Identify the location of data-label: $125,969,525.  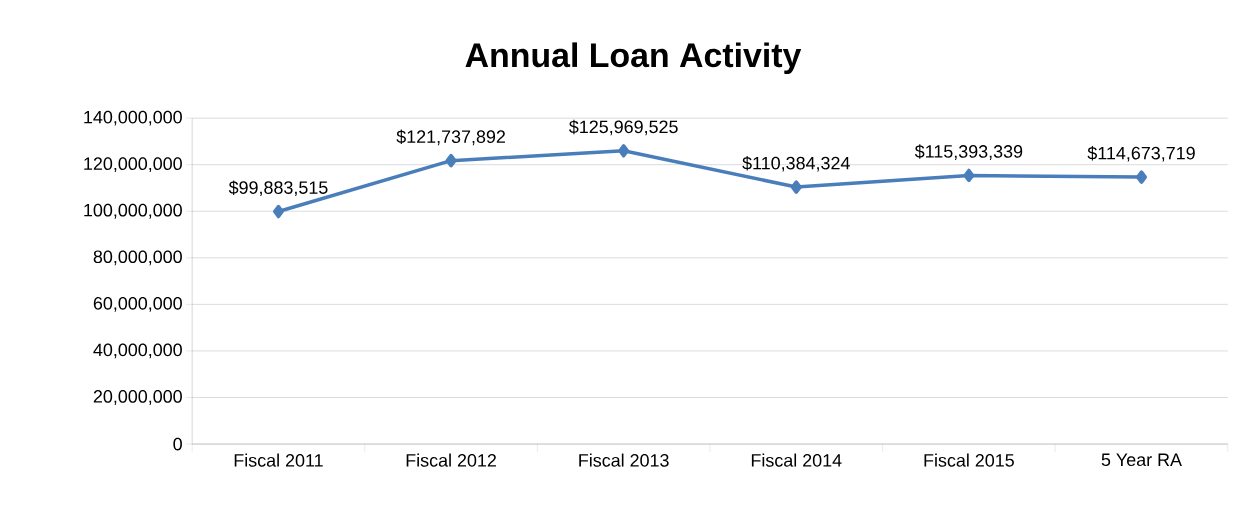
(623, 127).